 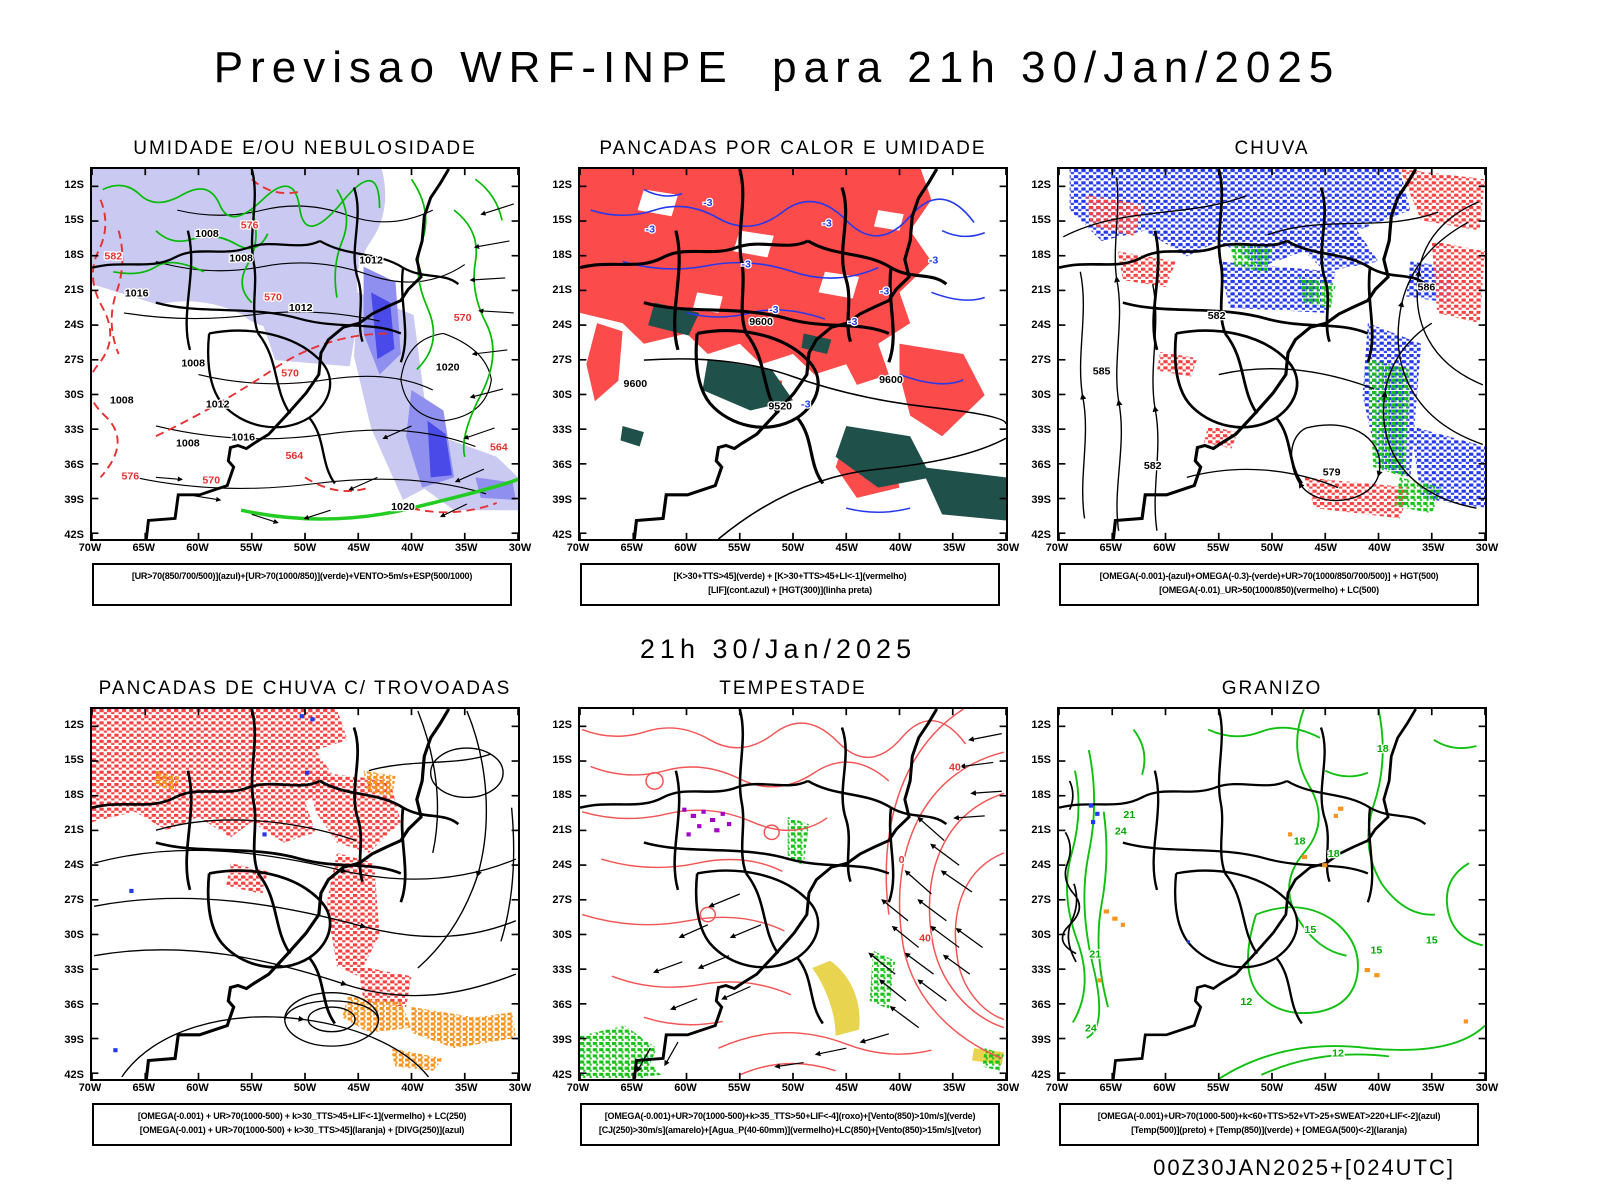 I want to click on contour-label: 1012, so click(x=371, y=261).